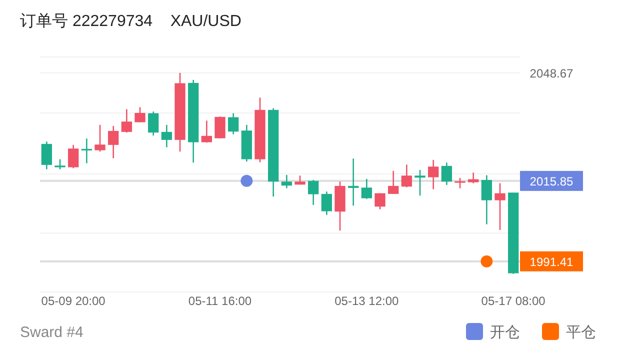 This screenshot has width=620, height=352. What do you see at coordinates (73, 301) in the screenshot?
I see `x-tick-label: 05-09 20:00` at bounding box center [73, 301].